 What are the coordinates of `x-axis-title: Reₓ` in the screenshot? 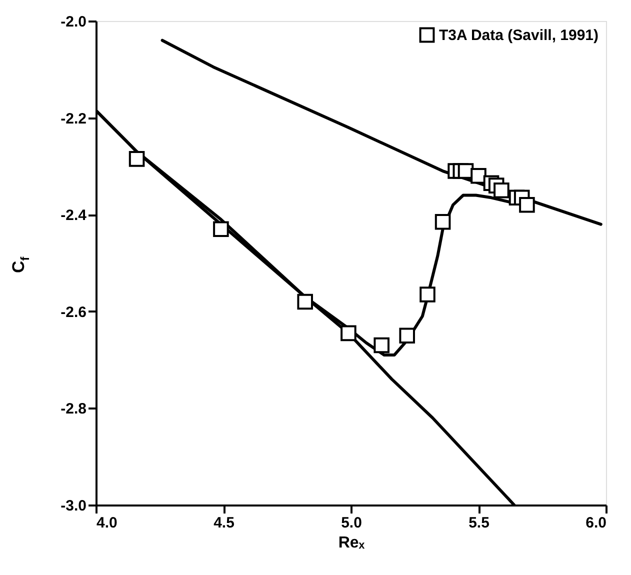 It's located at (351, 543).